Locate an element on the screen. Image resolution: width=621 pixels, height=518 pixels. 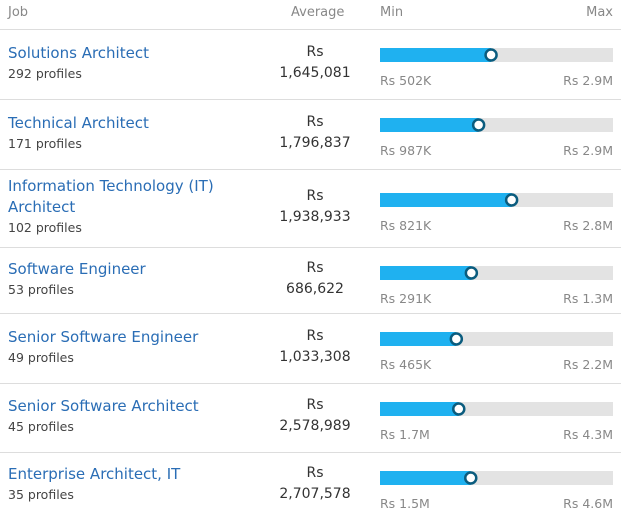
job-title: Software Engineer is located at coordinates (77, 268).